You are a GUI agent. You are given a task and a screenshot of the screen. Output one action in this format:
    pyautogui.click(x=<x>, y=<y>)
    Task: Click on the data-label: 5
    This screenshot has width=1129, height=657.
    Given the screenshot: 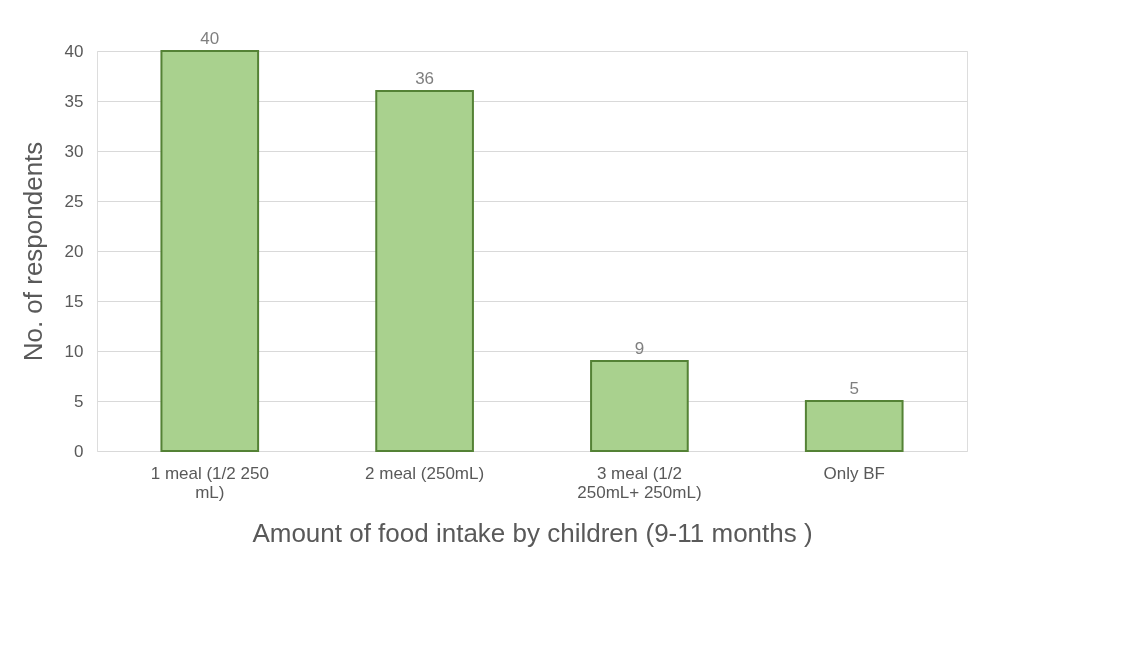 What is the action you would take?
    pyautogui.click(x=854, y=388)
    